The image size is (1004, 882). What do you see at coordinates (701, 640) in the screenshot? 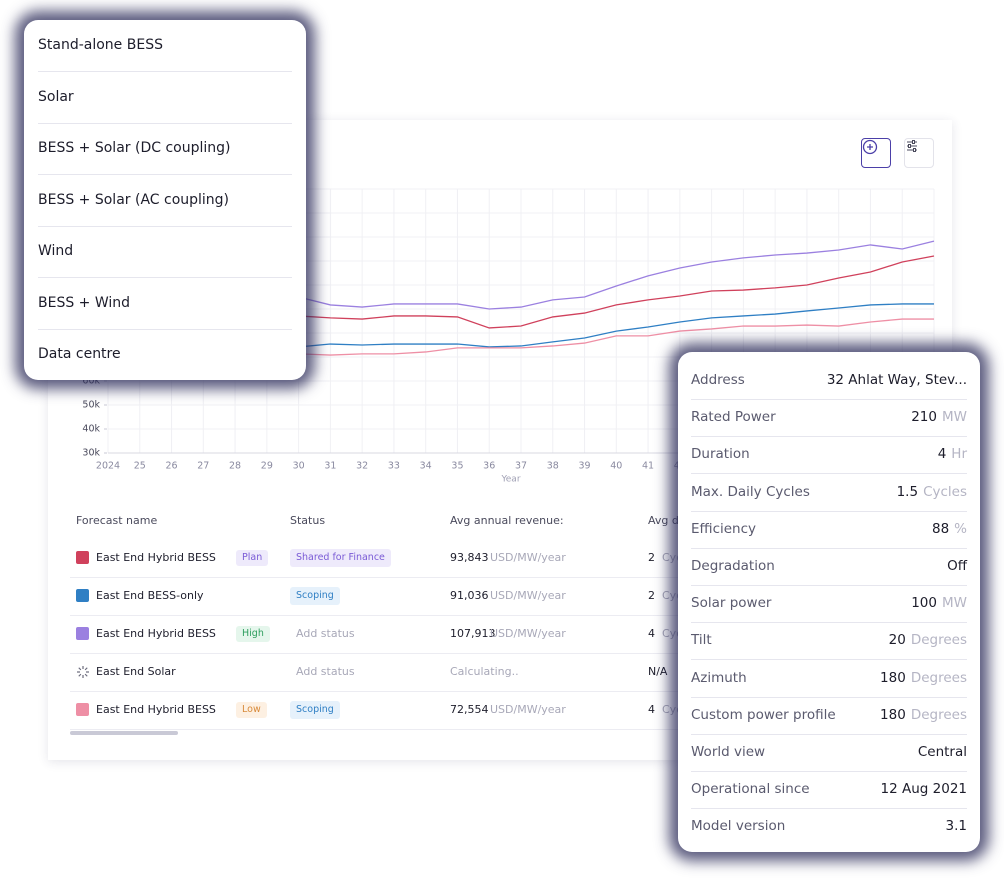
I see `detail-label: Tilt` at bounding box center [701, 640].